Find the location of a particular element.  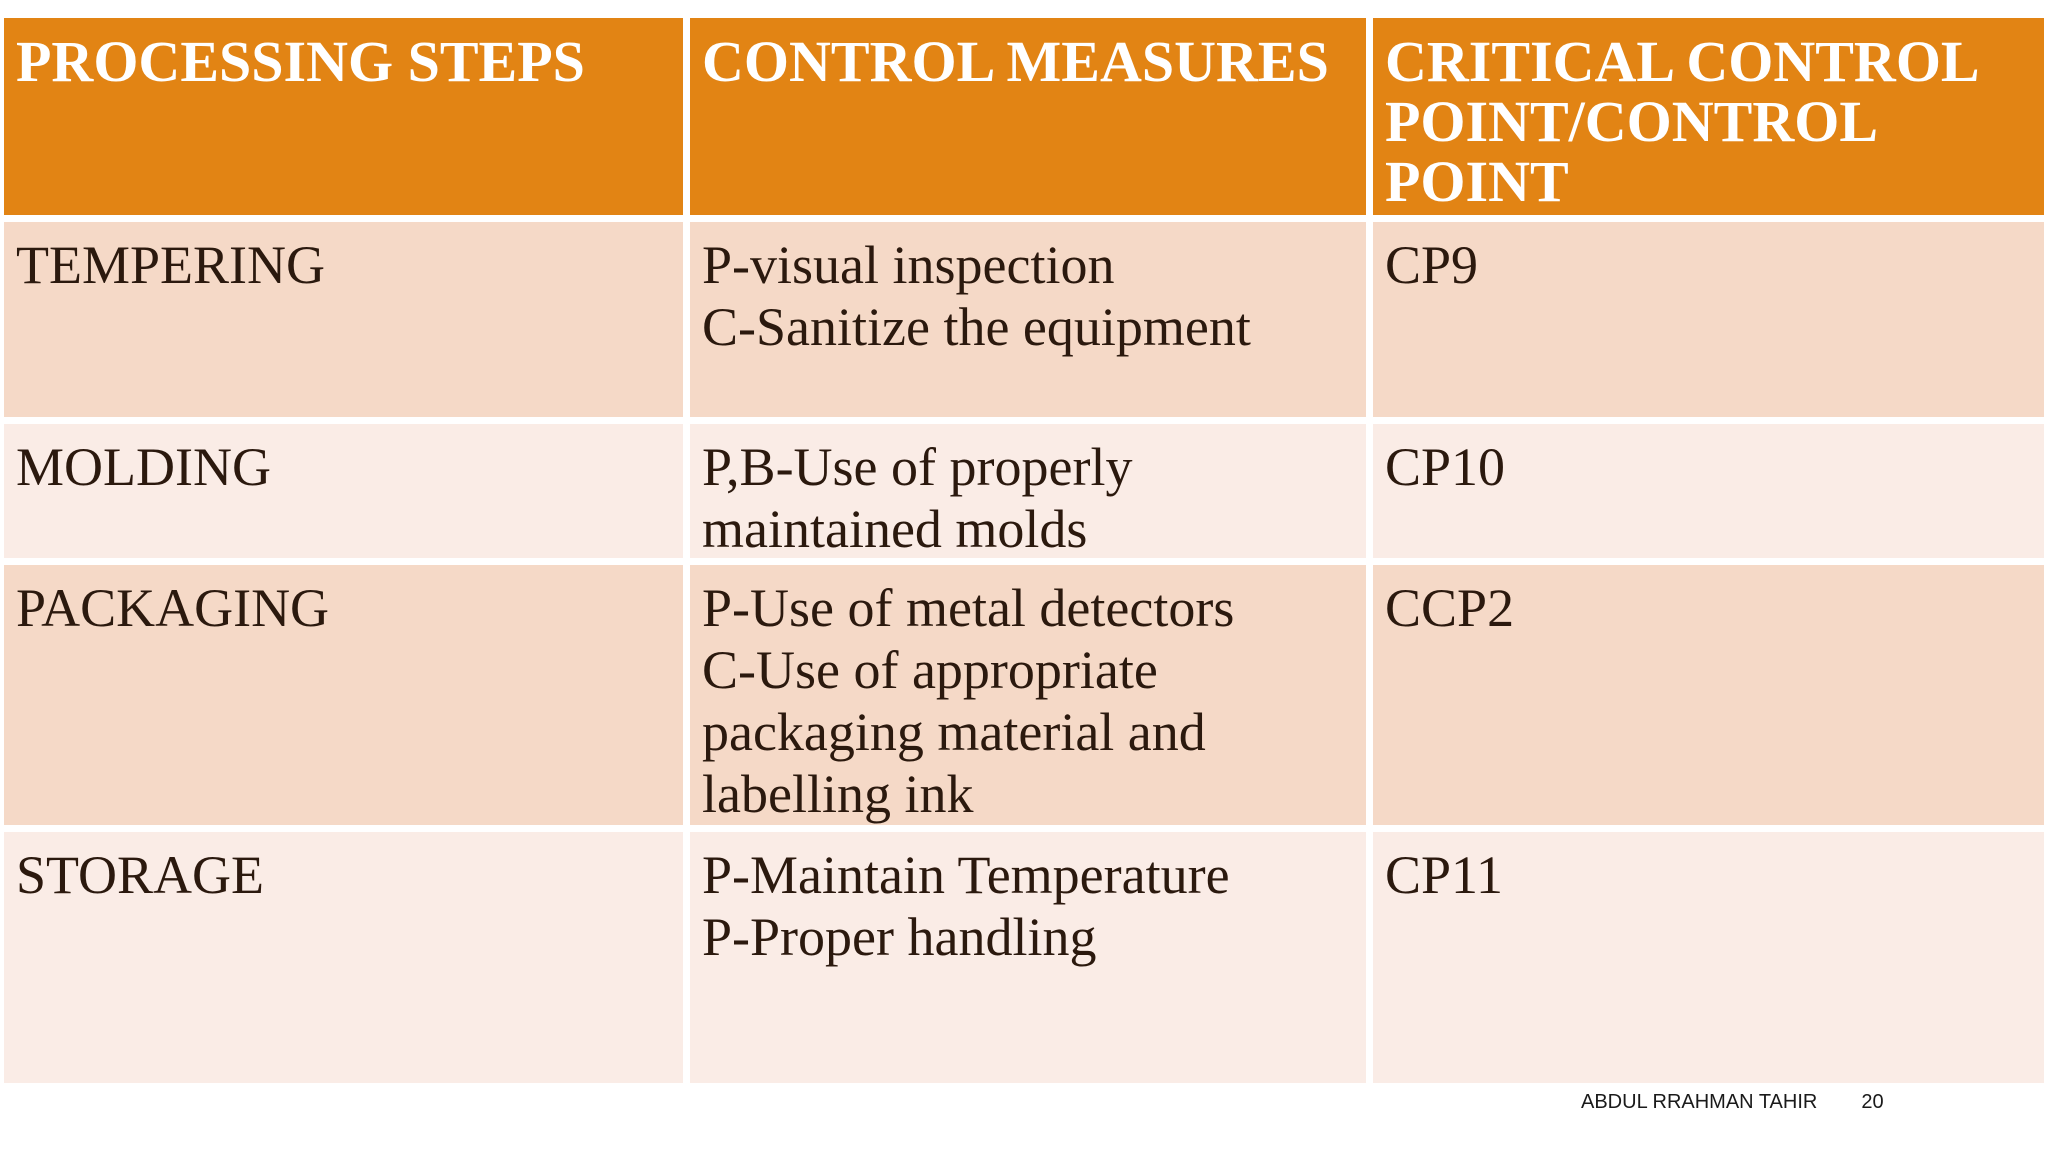

footer-author: ABDUL RRAHMAN TAHIR is located at coordinates (1699, 1102).